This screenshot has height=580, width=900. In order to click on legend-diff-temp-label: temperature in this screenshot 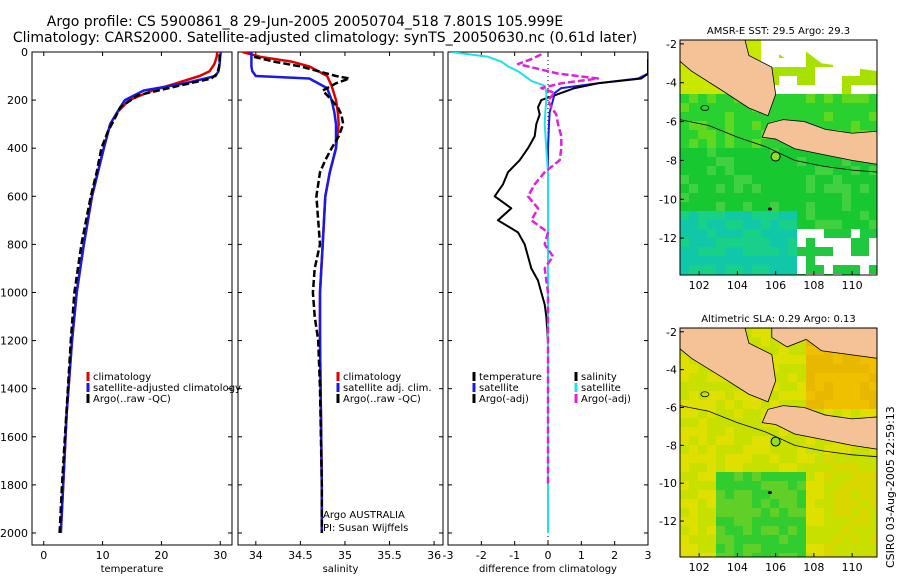, I will do `click(510, 377)`.